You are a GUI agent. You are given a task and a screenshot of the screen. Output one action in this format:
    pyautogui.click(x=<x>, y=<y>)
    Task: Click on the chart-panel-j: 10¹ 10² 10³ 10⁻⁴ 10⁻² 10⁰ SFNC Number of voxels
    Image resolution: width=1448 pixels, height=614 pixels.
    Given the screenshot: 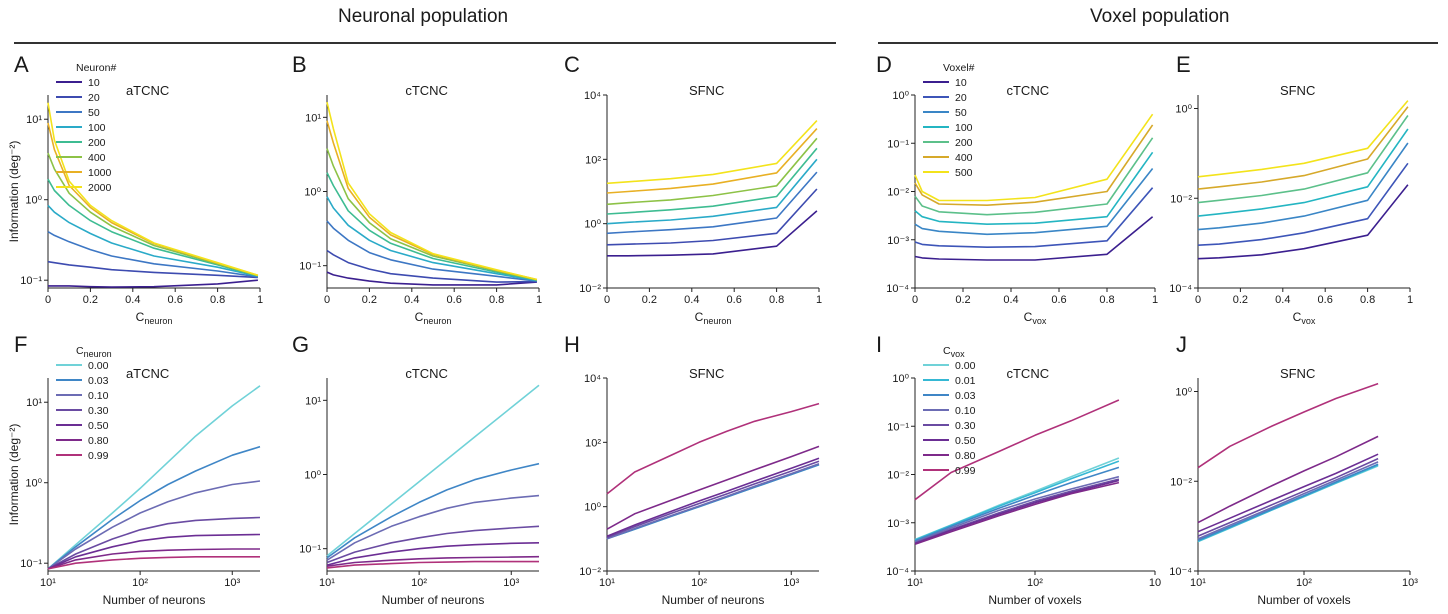 What is the action you would take?
    pyautogui.click(x=1293, y=486)
    